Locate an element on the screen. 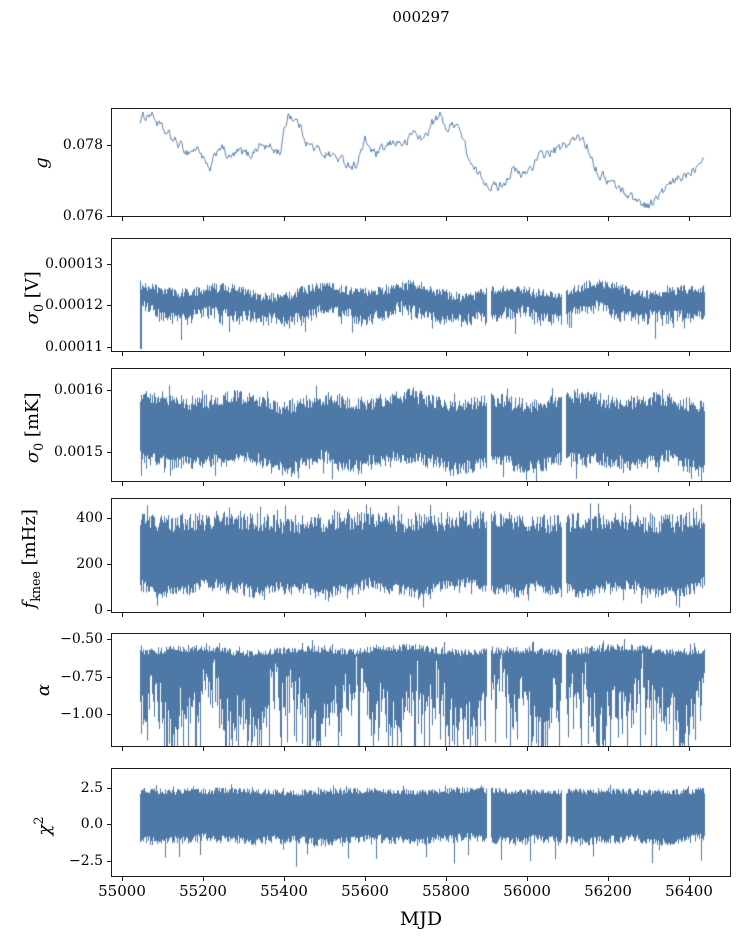  panel-sigma0-mk-canvas is located at coordinates (421, 425).